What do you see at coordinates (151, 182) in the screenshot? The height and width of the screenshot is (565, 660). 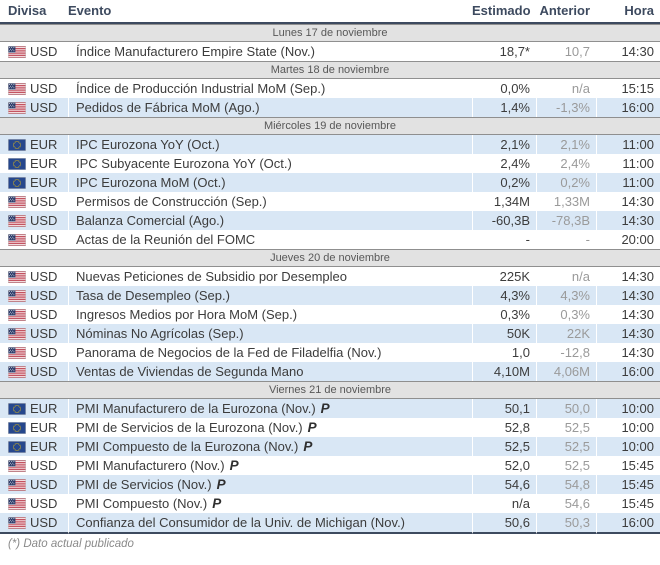 I see `event-label: IPC Eurozona MoM (Oct.)` at bounding box center [151, 182].